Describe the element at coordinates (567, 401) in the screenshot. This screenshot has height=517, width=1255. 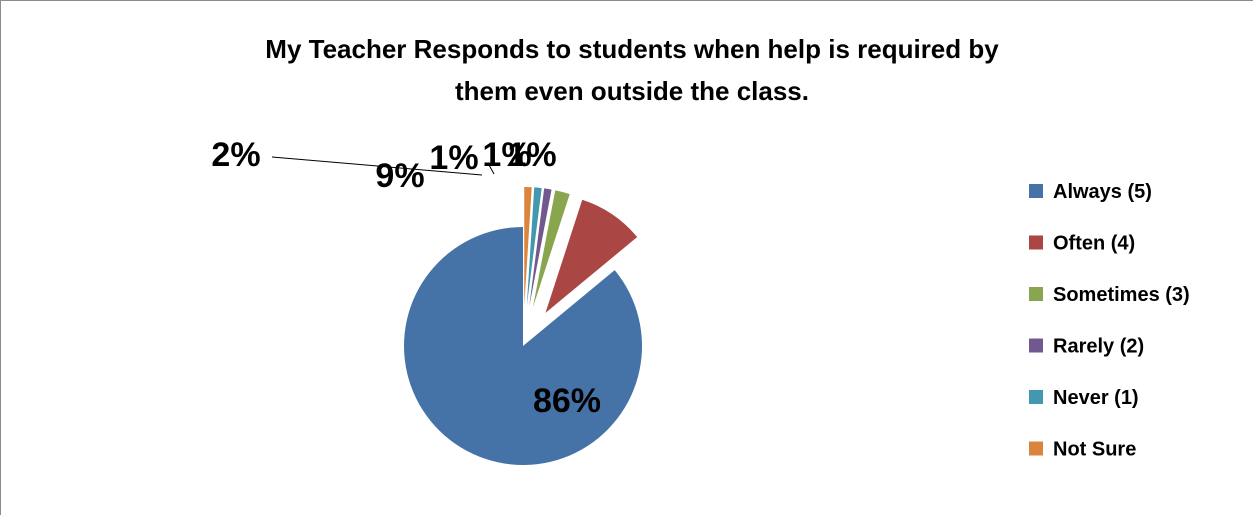
I see `data-label-always-5: 86%` at that location.